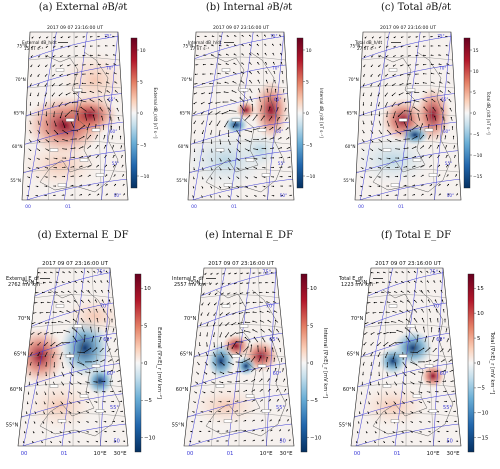 The width and height of the screenshot is (500, 469). Describe the element at coordinates (226, 406) in the screenshot. I see `anomaly-patch` at that location.